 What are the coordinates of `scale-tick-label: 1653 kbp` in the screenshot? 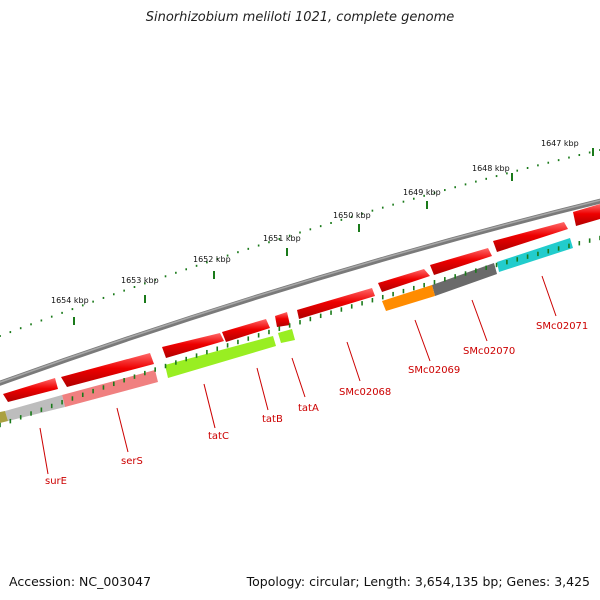 It's located at (140, 280).